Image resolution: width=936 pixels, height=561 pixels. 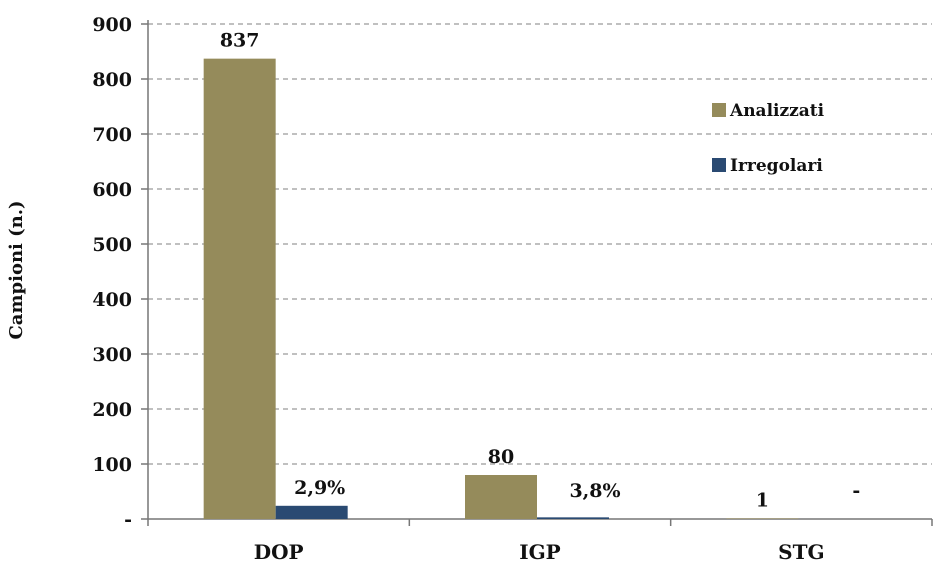 I want to click on y-tick-label: 200, so click(x=112, y=410).